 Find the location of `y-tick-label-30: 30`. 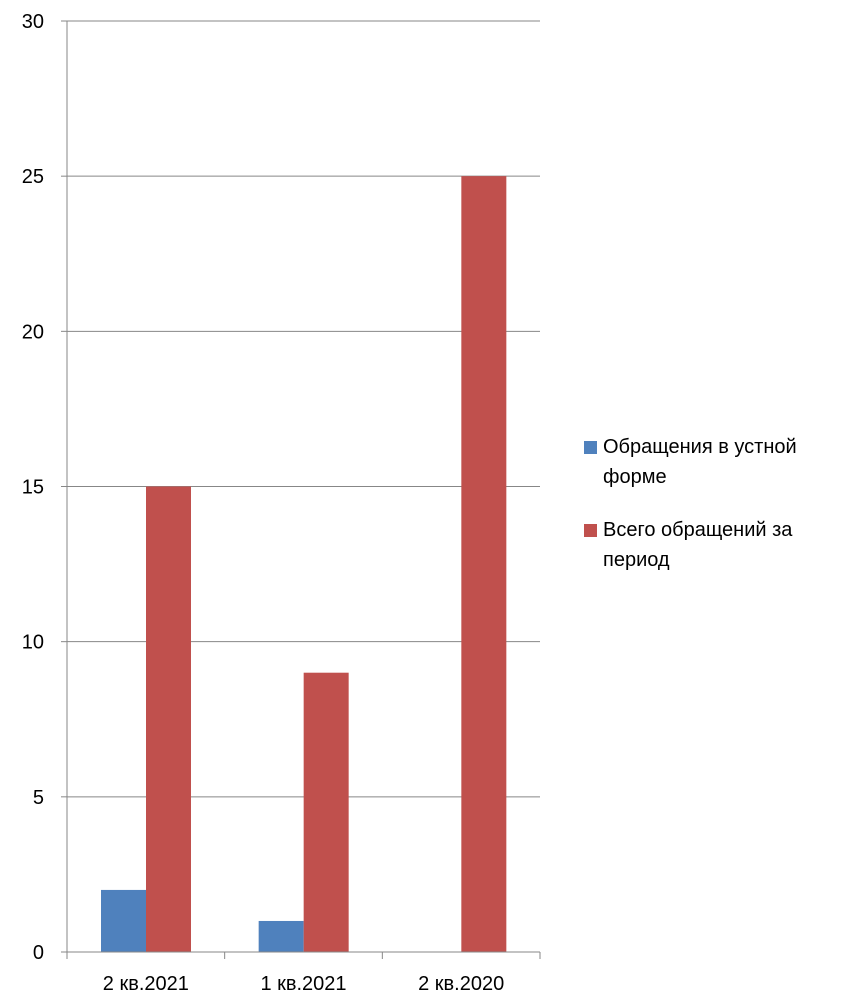

y-tick-label-30: 30 is located at coordinates (33, 22).